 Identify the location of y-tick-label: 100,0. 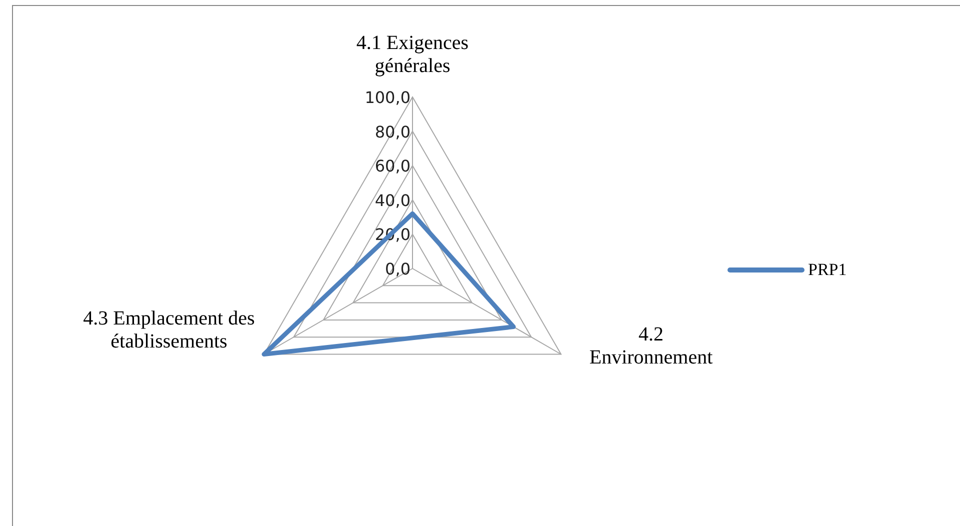
(387, 97).